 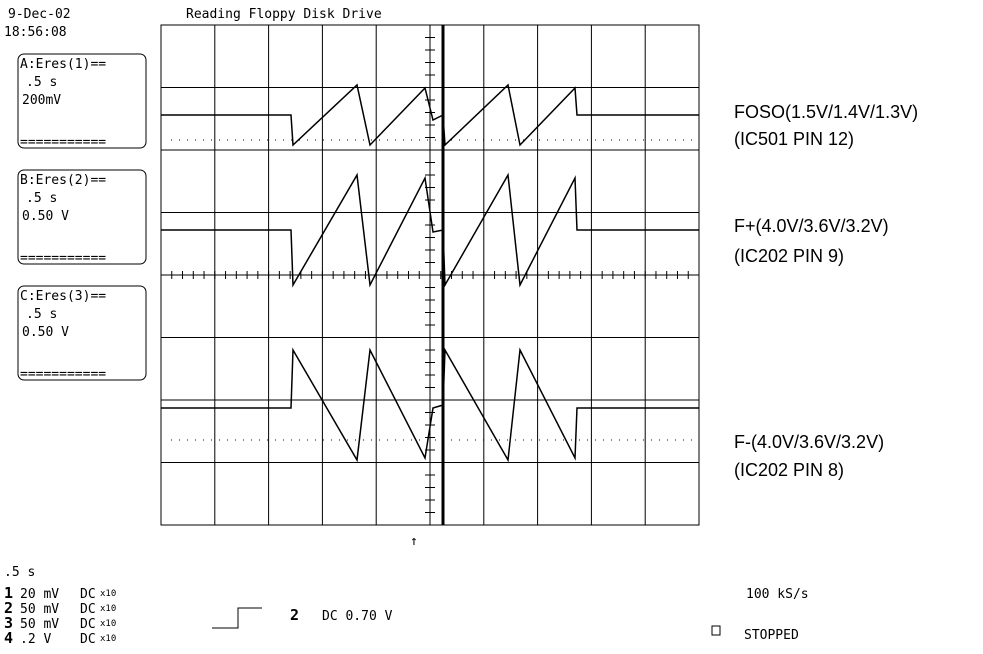 What do you see at coordinates (430, 230) in the screenshot?
I see `trace-b` at bounding box center [430, 230].